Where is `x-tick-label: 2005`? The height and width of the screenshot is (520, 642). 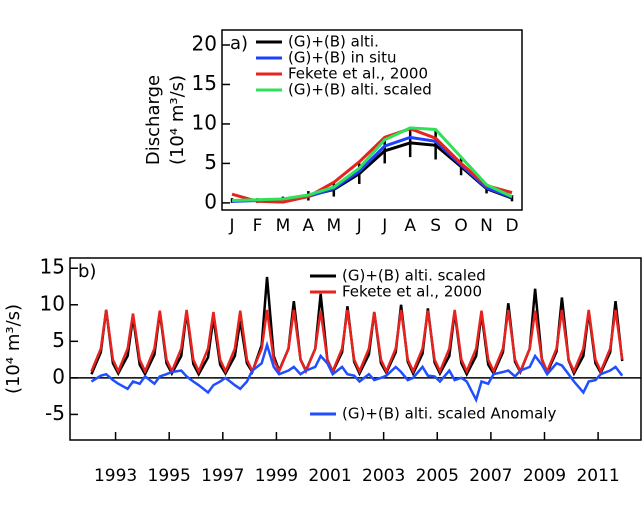
x-tick-label: 2005 is located at coordinates (437, 476).